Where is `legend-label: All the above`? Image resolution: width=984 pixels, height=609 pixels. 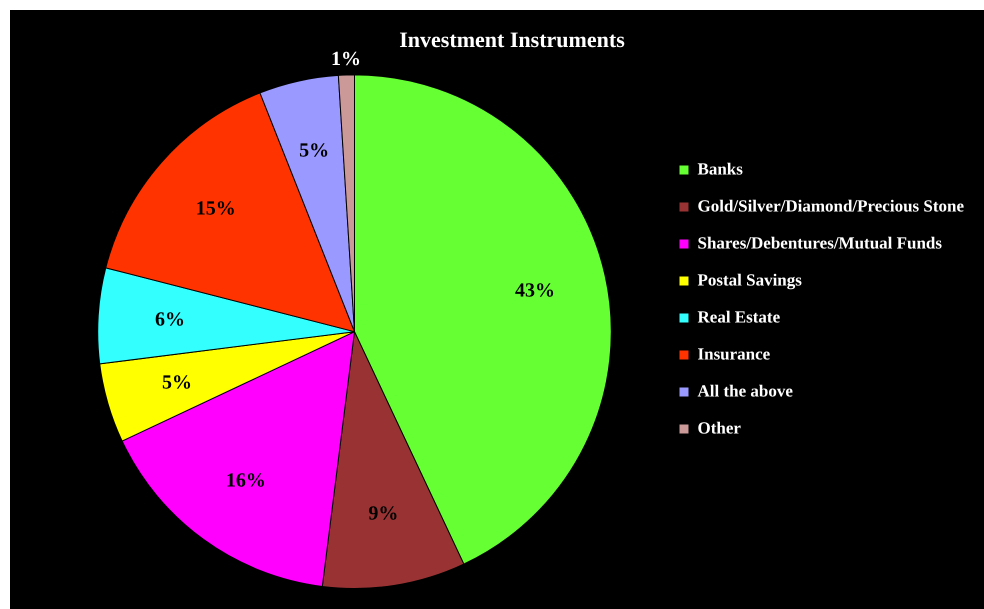
legend-label: All the above is located at coordinates (745, 390).